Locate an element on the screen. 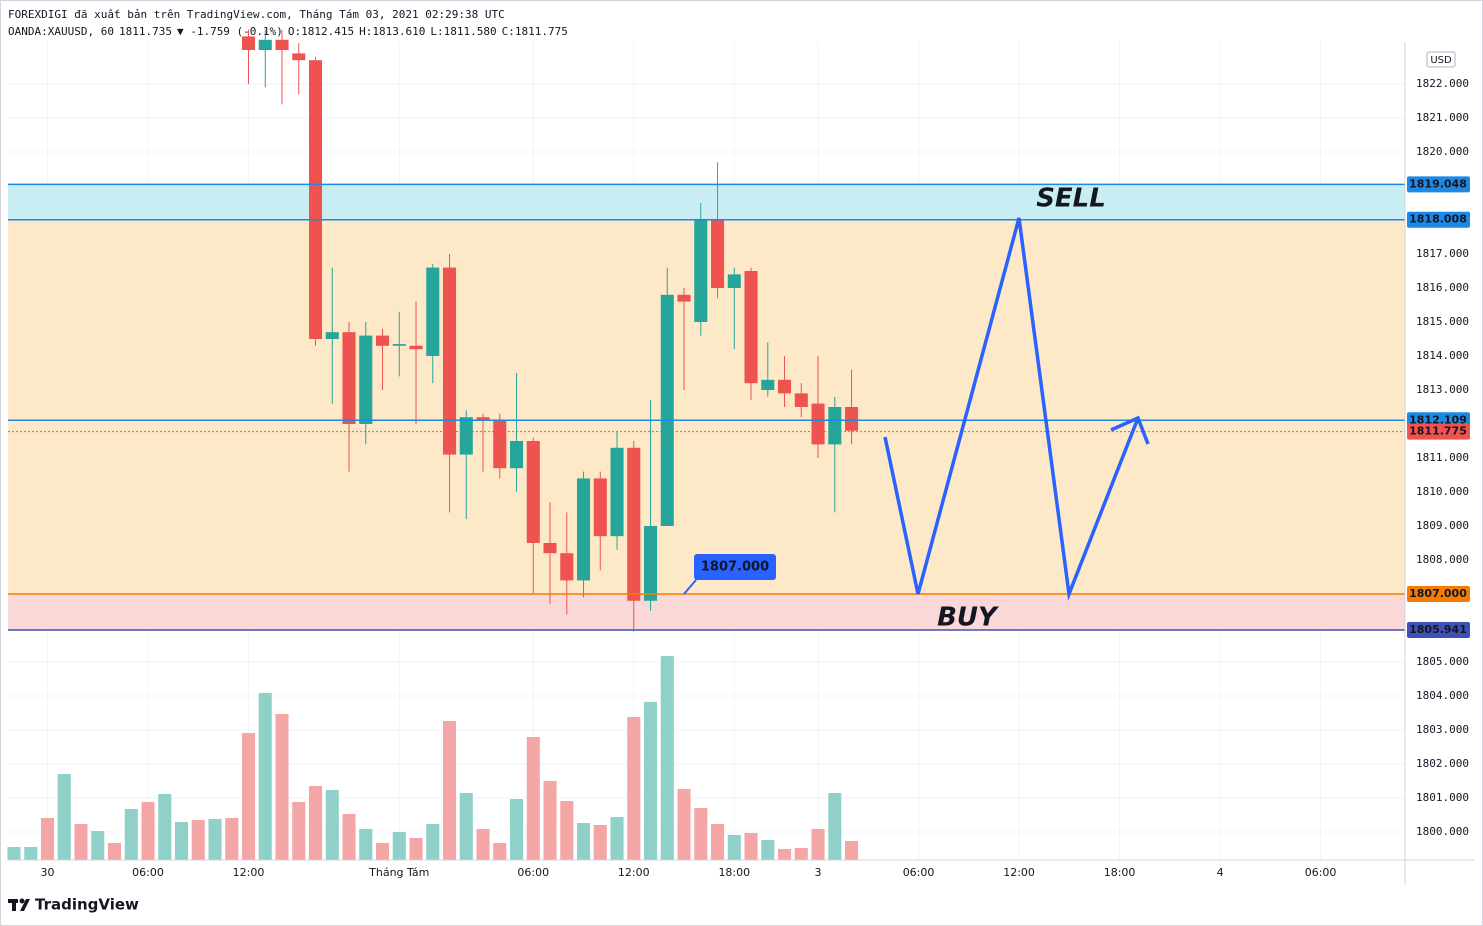 Image resolution: width=1483 pixels, height=926 pixels. x-tick-label: 3 is located at coordinates (818, 872).